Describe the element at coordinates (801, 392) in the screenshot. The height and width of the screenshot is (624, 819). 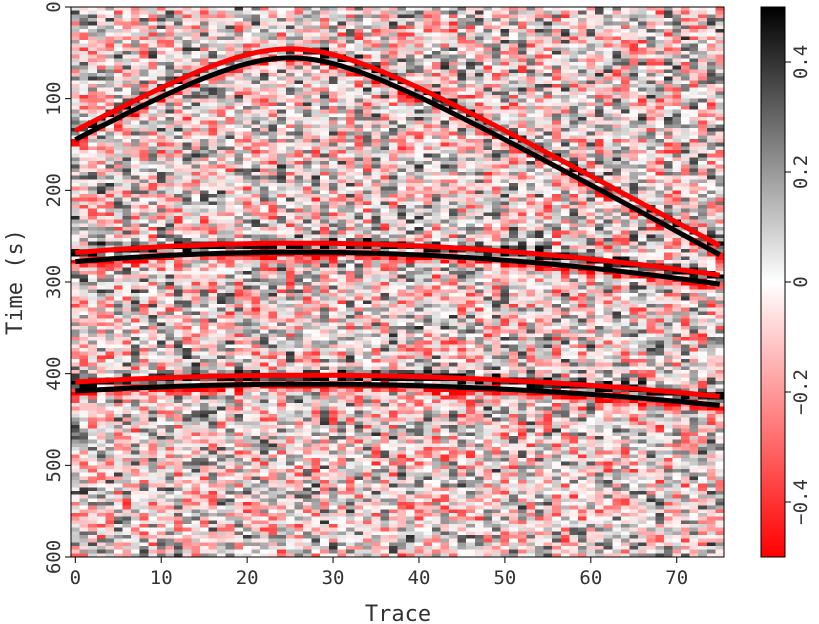
I see `colorbar-tick-label: −0.2` at that location.